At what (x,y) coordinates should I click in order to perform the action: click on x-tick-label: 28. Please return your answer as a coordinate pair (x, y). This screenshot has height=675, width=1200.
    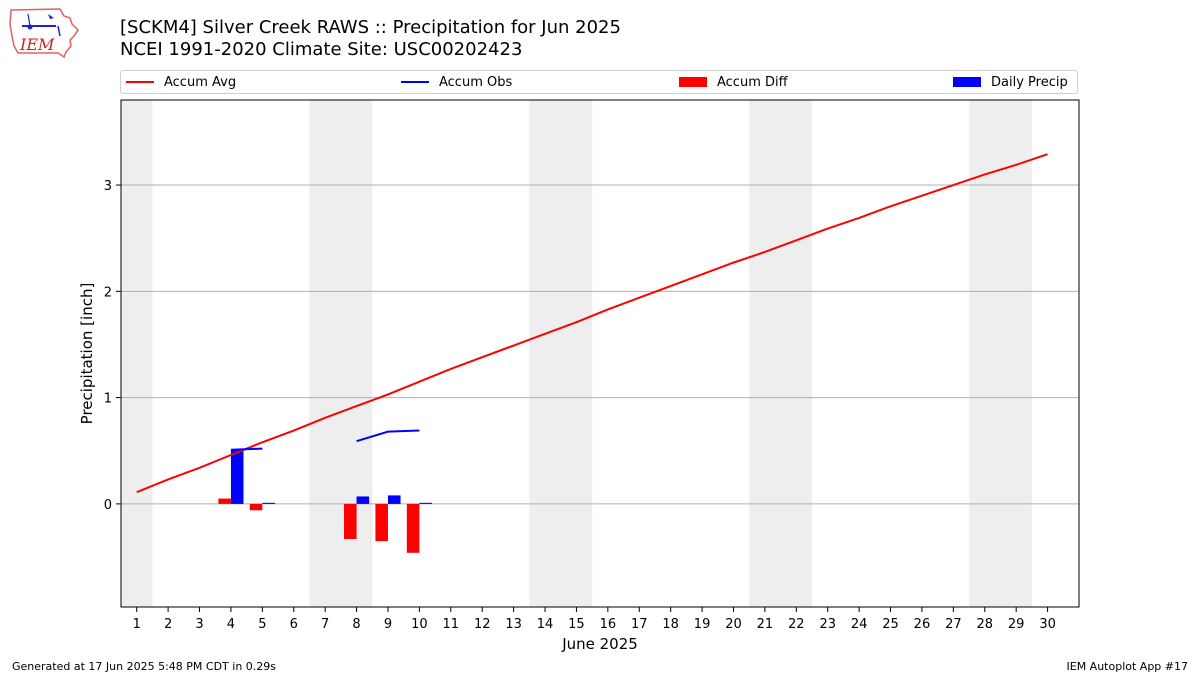
    Looking at the image, I should click on (984, 624).